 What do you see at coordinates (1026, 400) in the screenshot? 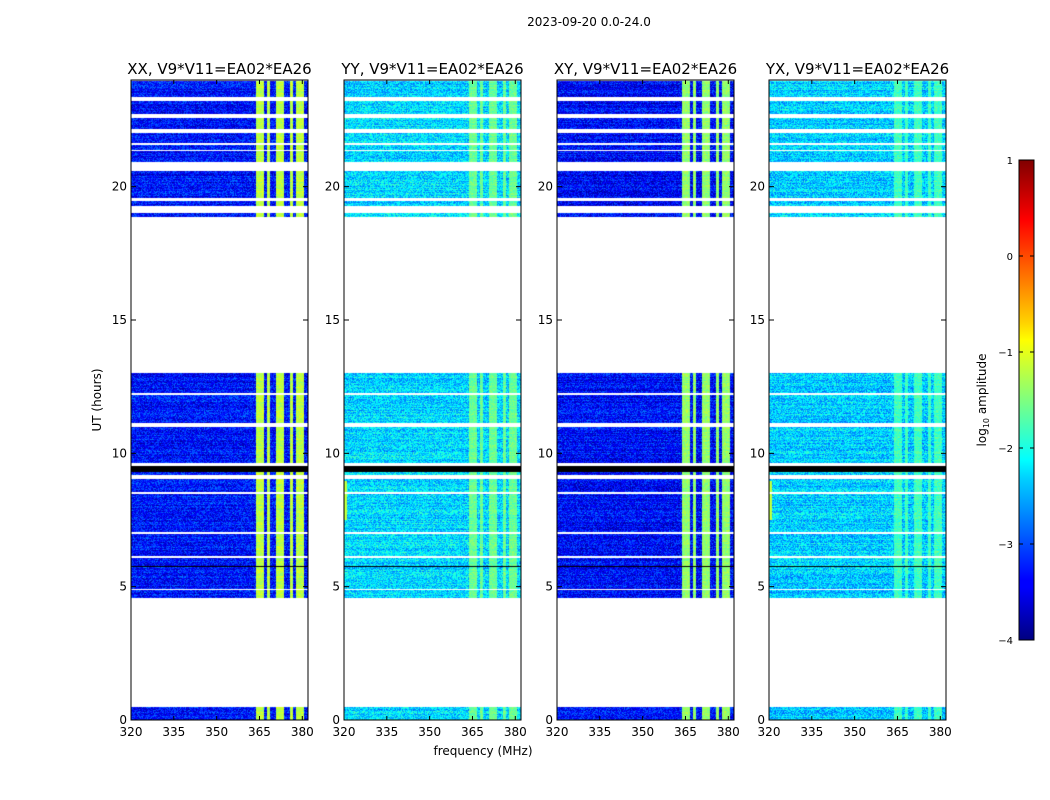
I see `colorbar-gradient` at bounding box center [1026, 400].